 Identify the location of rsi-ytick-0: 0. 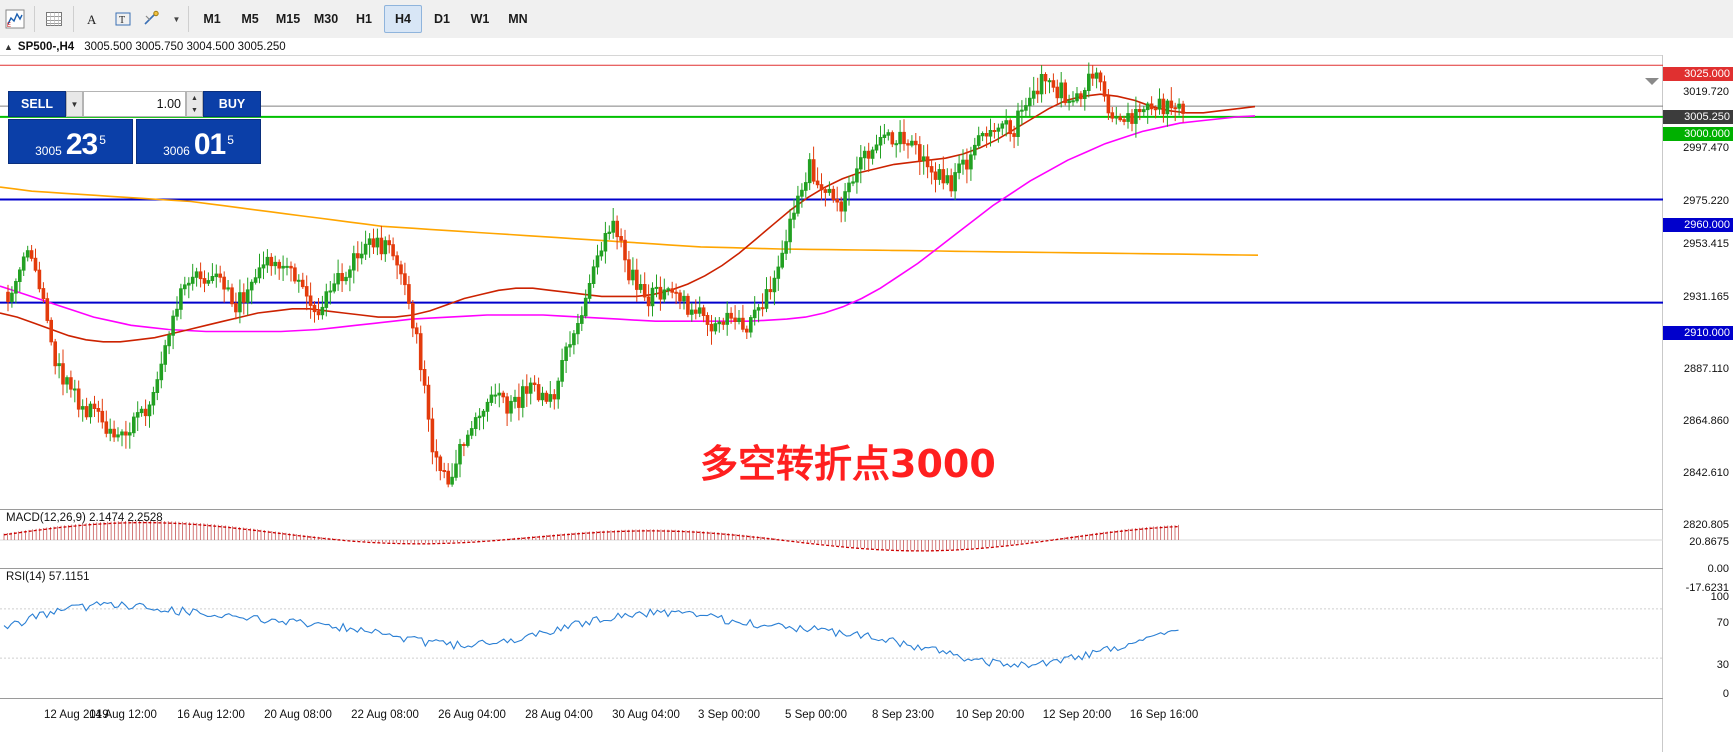
(1725, 694).